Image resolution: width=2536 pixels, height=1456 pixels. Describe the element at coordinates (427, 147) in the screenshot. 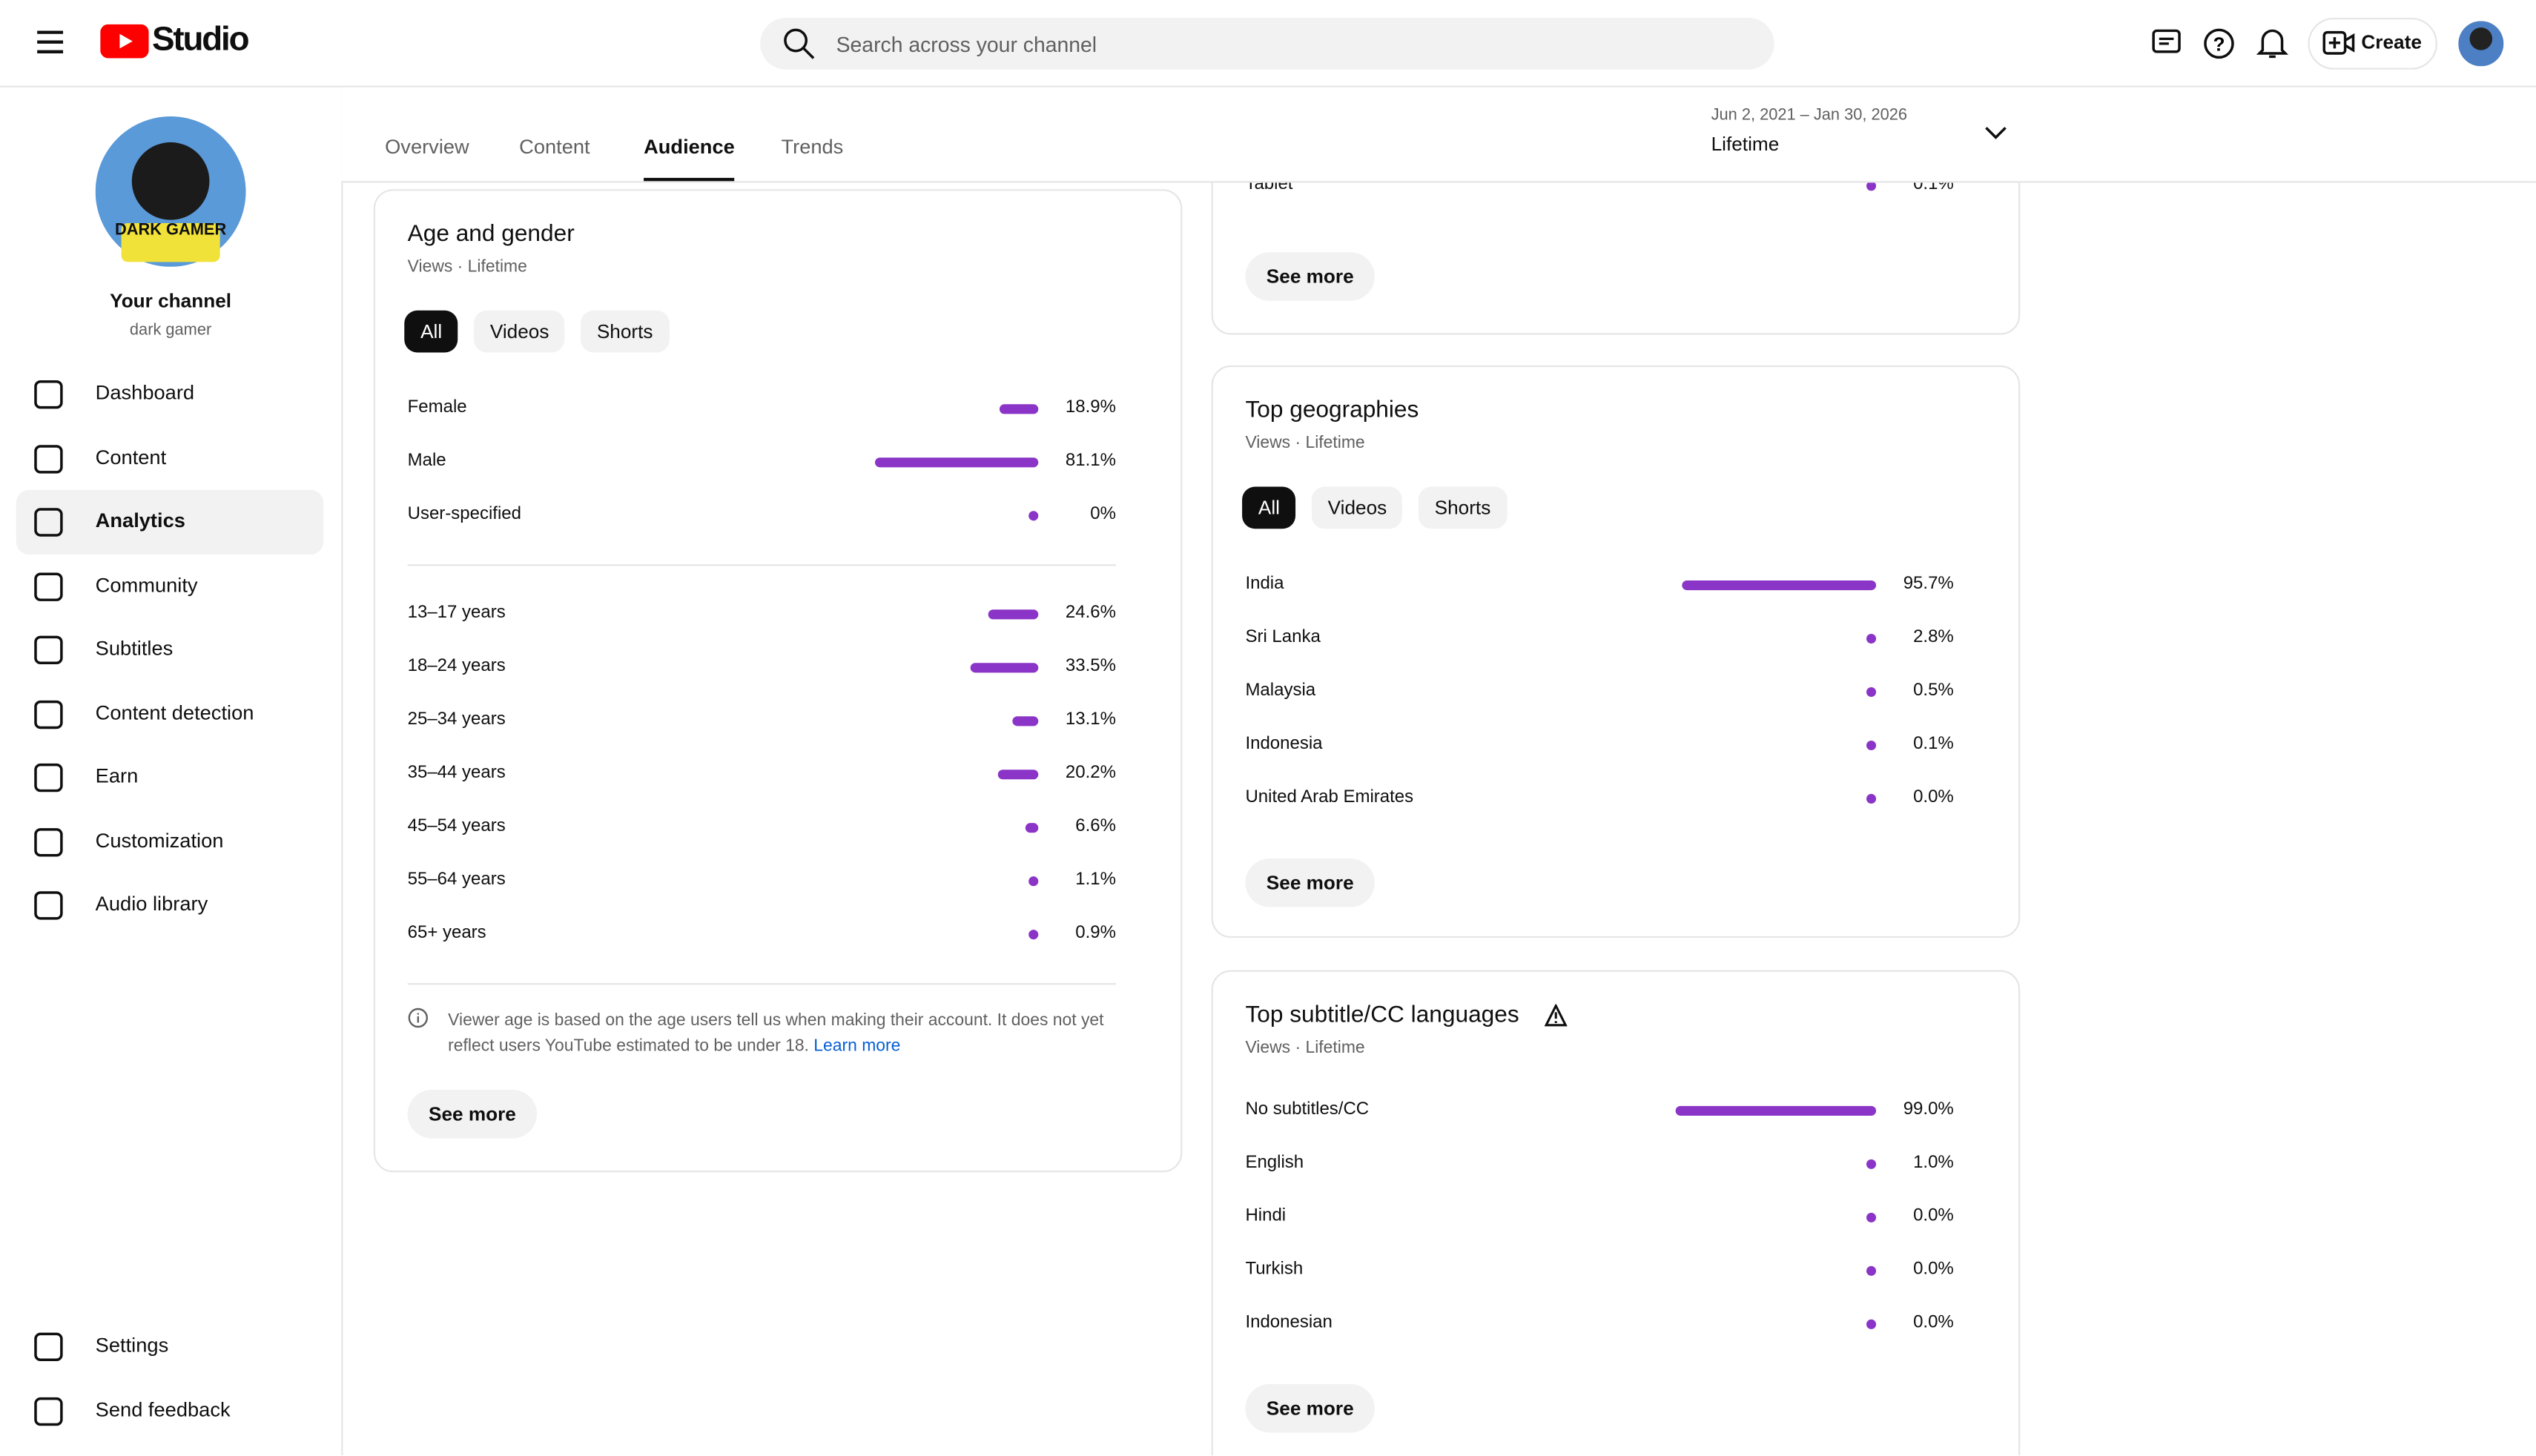

I see `tab: Overview` at that location.